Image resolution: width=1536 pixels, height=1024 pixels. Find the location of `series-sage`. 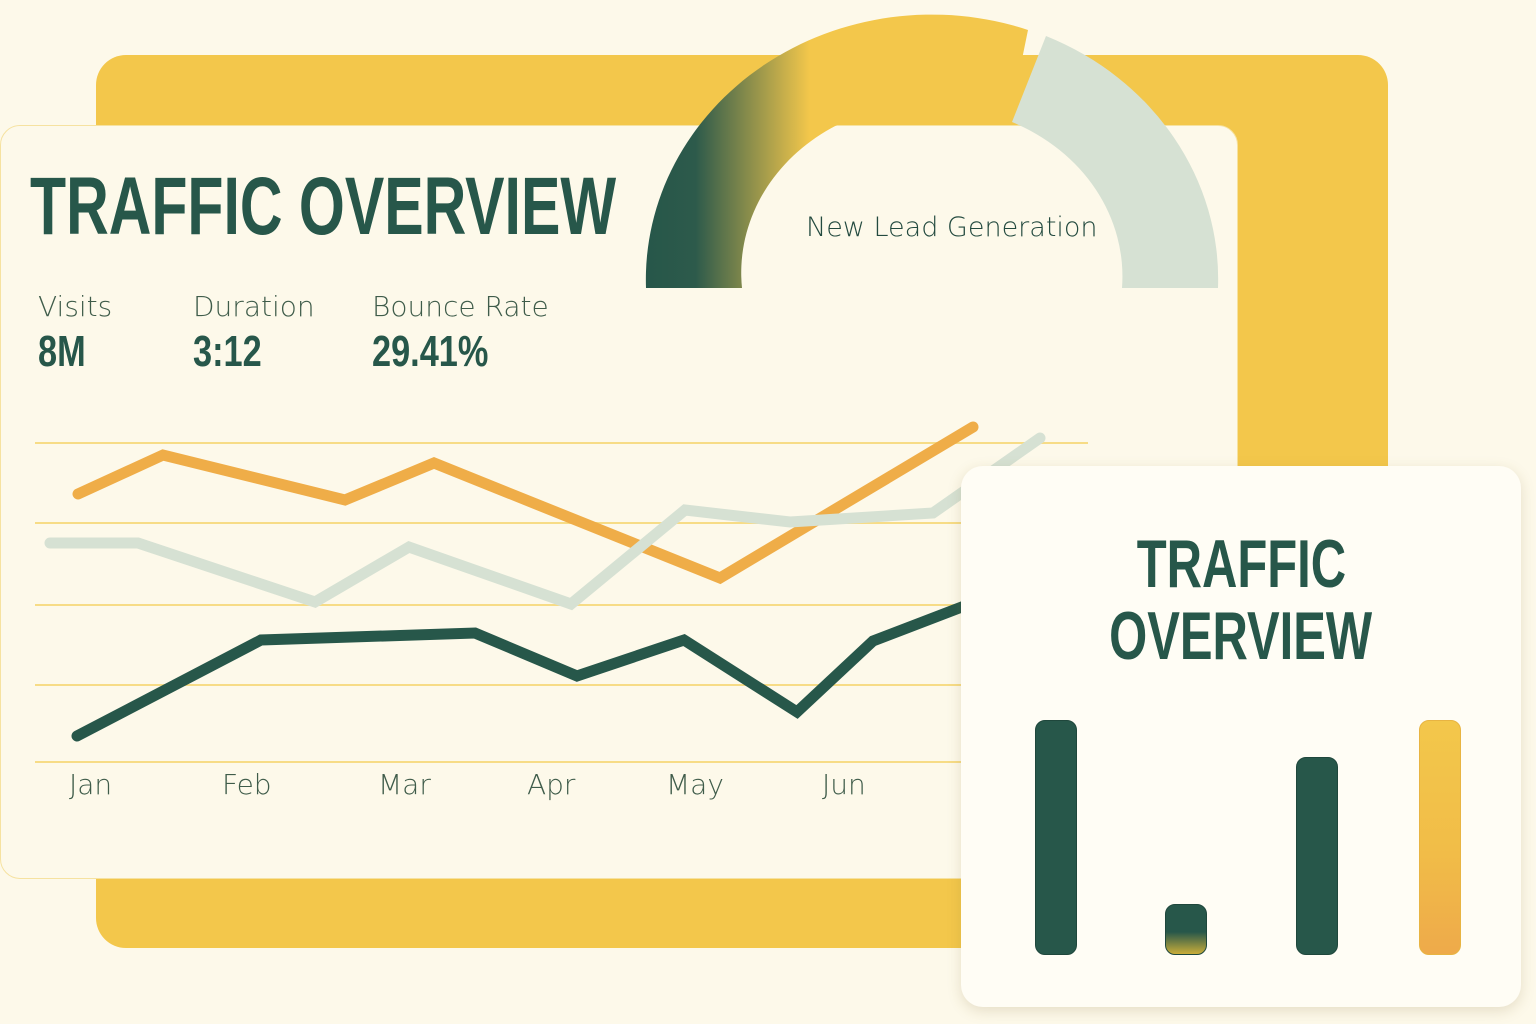

series-sage is located at coordinates (545, 521).